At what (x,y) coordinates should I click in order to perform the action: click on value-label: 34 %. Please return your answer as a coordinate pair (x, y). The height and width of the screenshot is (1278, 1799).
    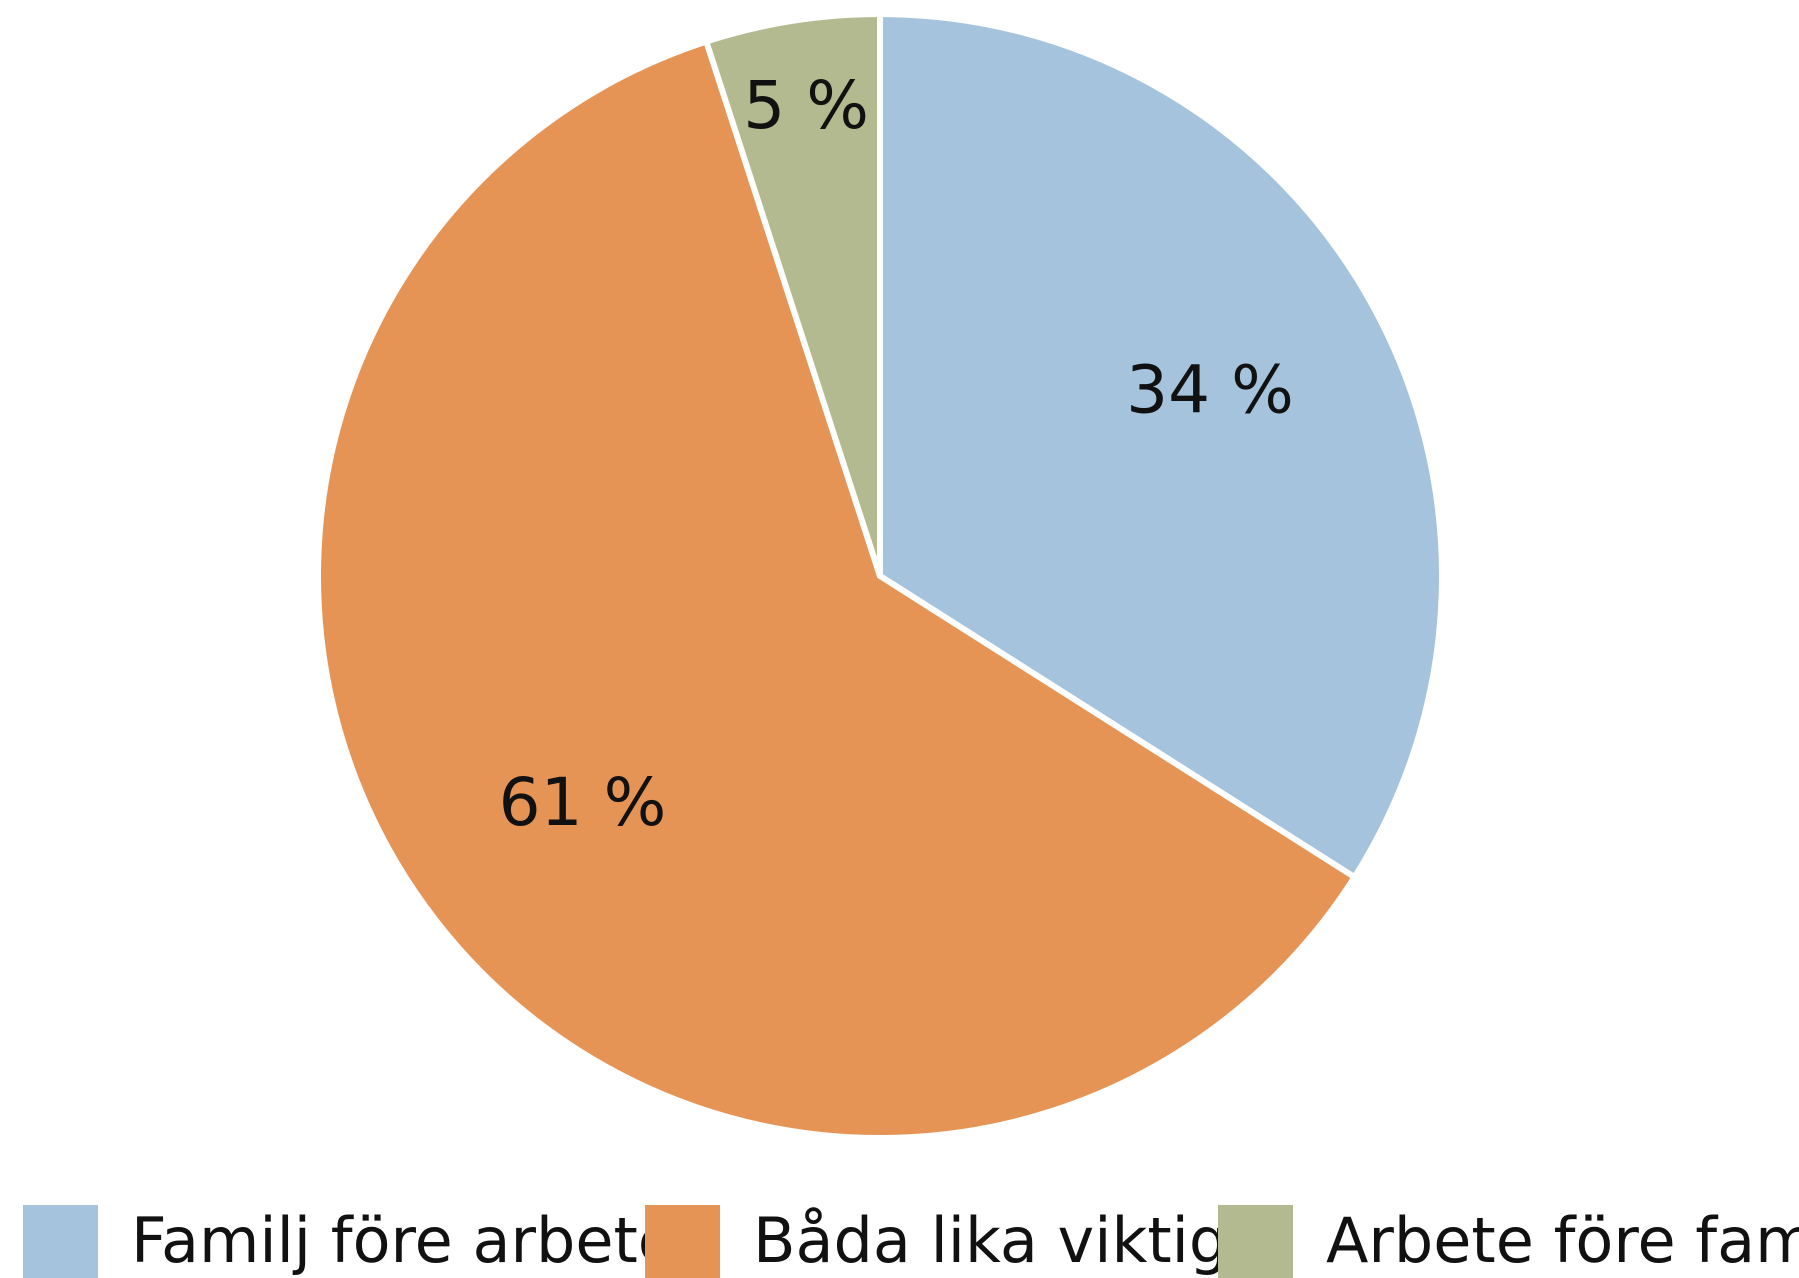
    Looking at the image, I should click on (1210, 390).